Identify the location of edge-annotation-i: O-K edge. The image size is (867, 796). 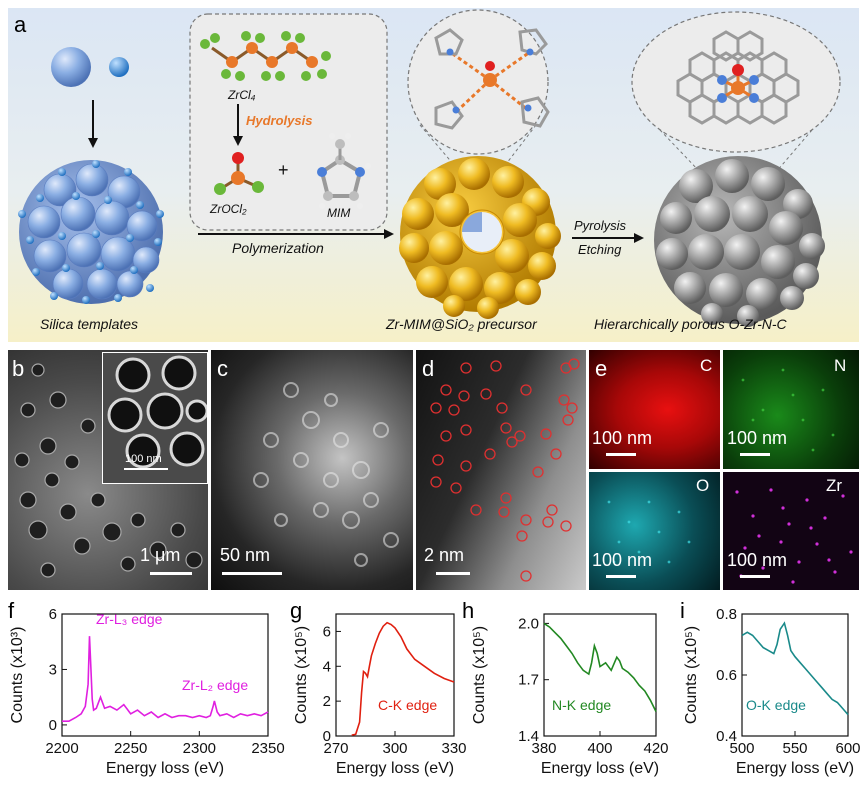
(776, 705).